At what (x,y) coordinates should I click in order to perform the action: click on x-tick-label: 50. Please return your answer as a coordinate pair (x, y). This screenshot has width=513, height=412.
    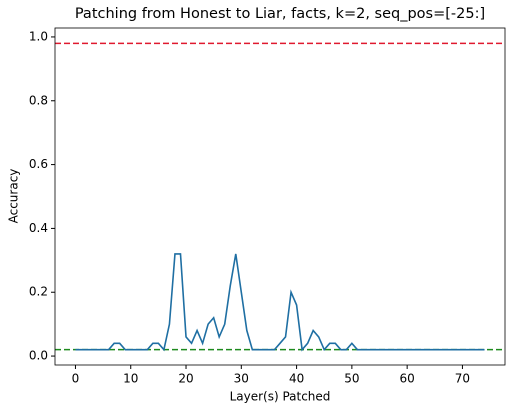
    Looking at the image, I should click on (351, 379).